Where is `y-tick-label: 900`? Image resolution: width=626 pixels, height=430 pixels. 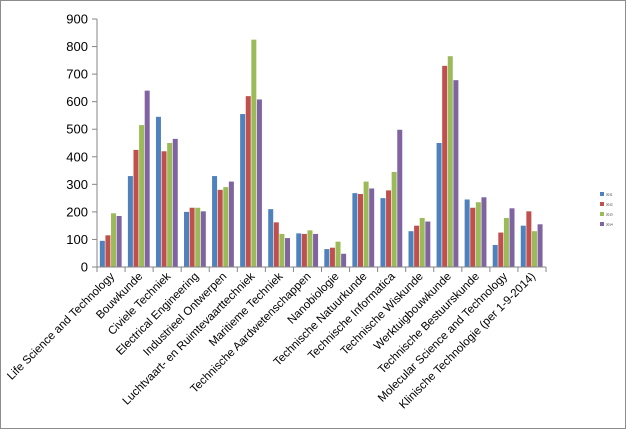
y-tick-label: 900 is located at coordinates (77, 19).